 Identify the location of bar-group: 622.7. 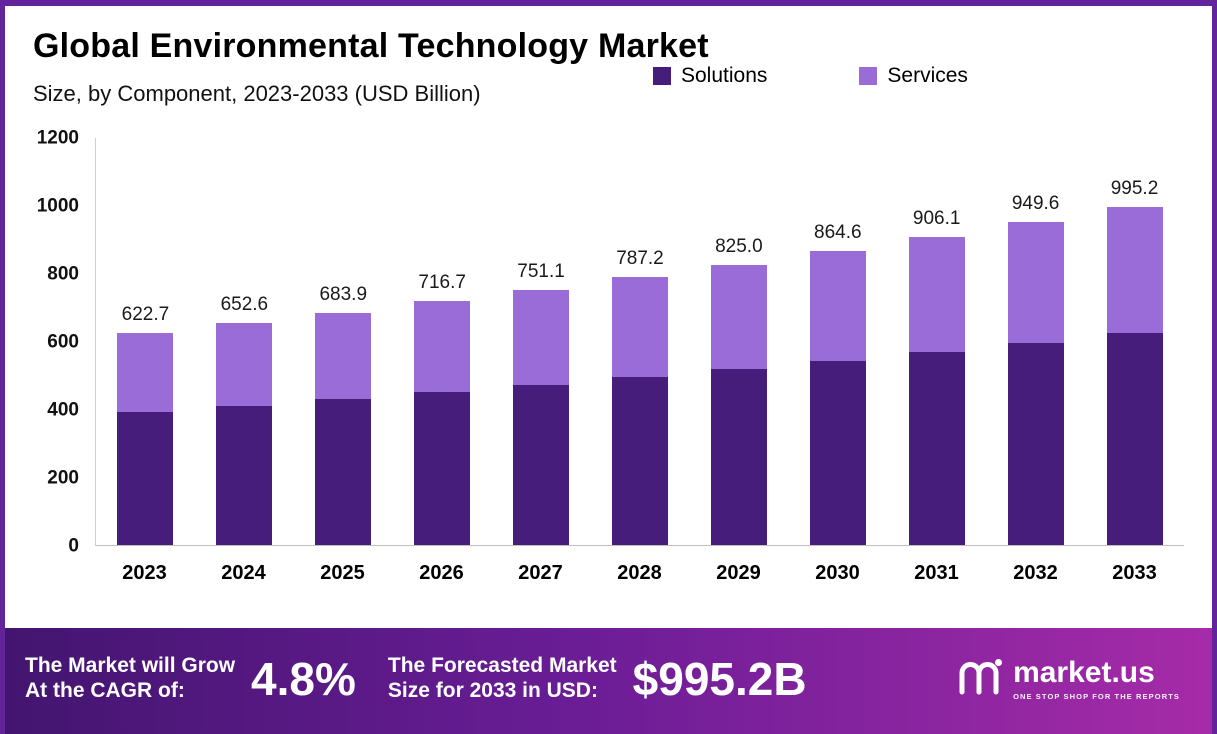
(145, 341).